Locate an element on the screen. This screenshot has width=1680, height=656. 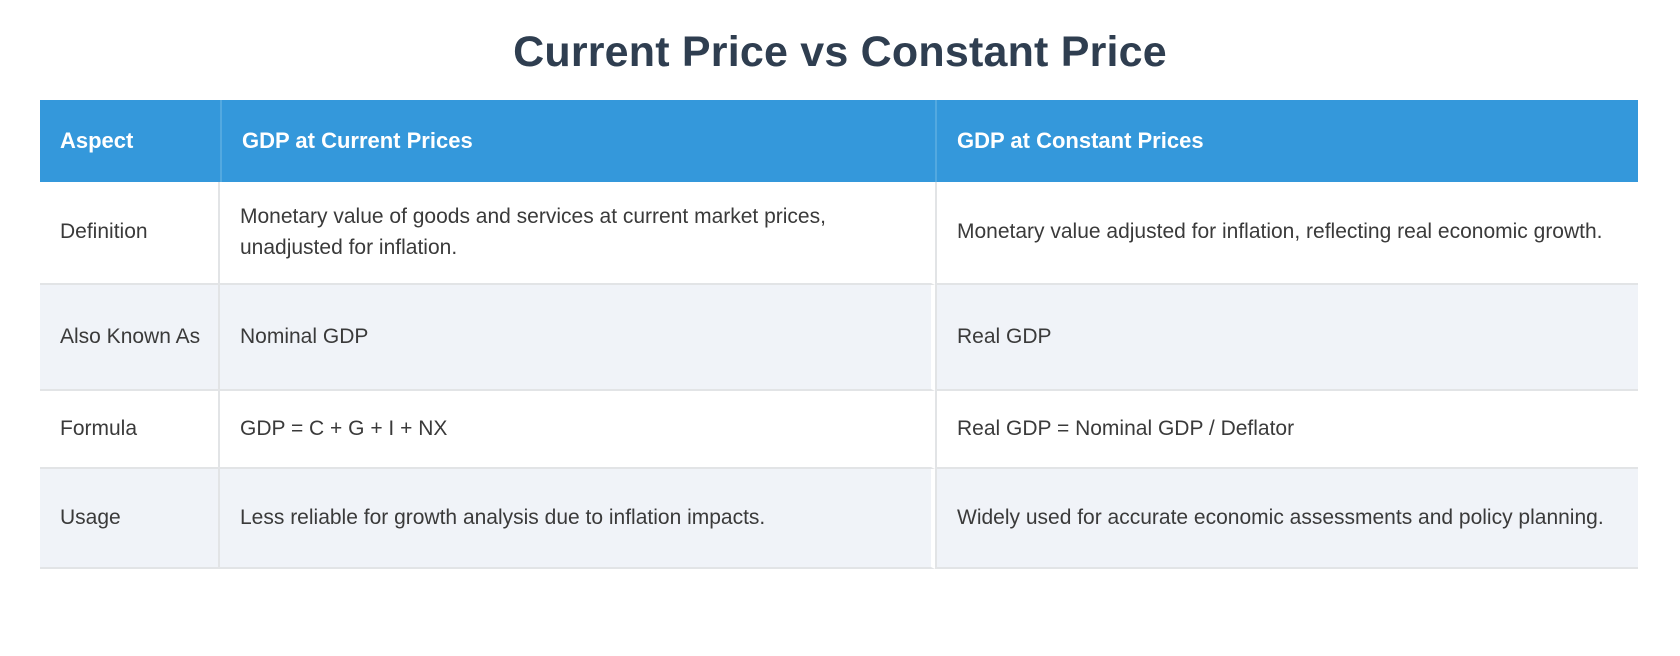
cell-aspect: Usage is located at coordinates (130, 519).